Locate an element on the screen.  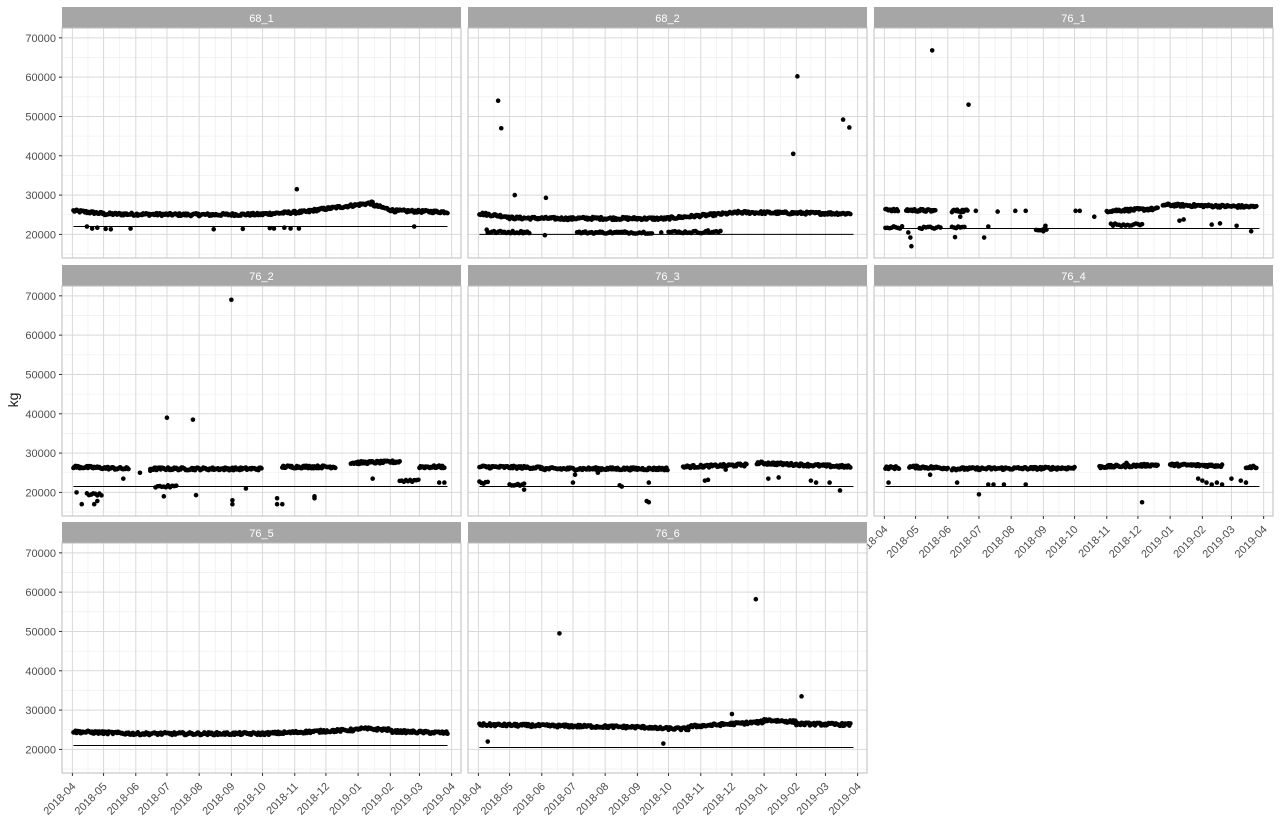
facet-panel-76-1: 76_1 is located at coordinates (1073, 133).